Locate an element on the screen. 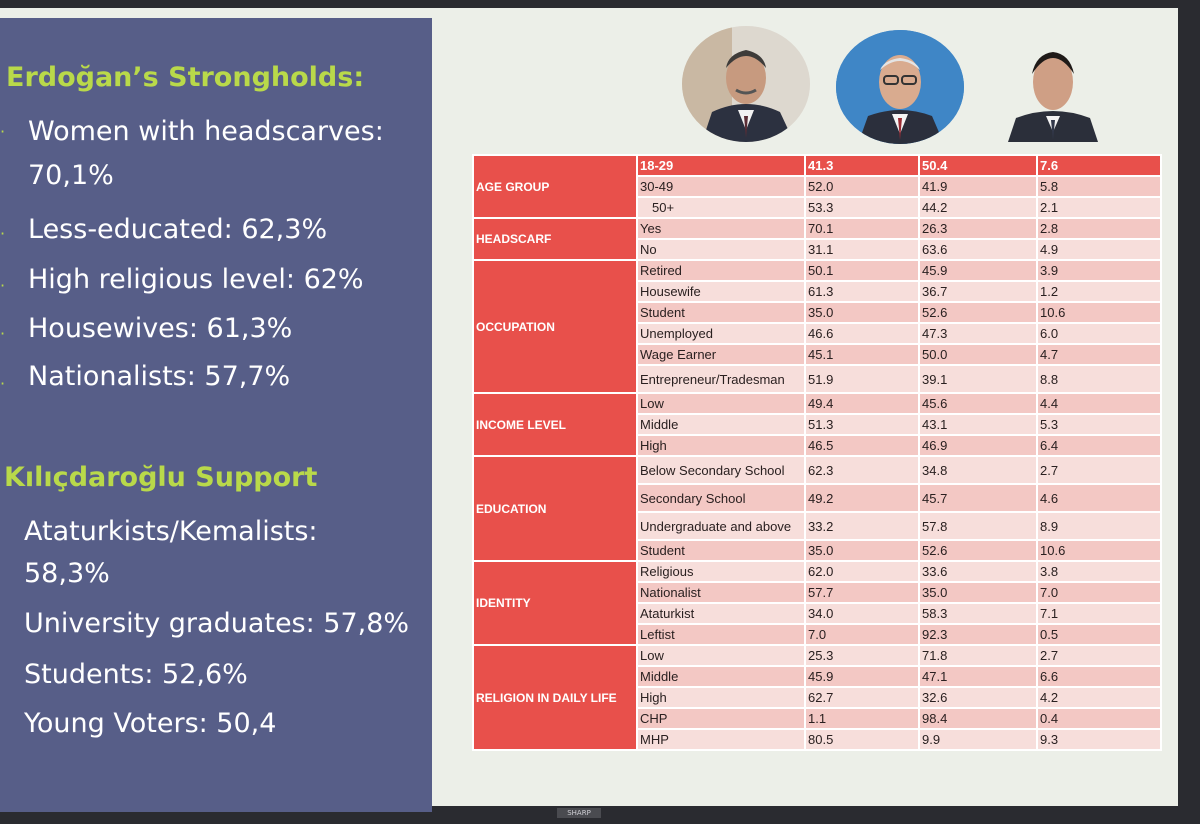  table-cell: CHP is located at coordinates (721, 718).